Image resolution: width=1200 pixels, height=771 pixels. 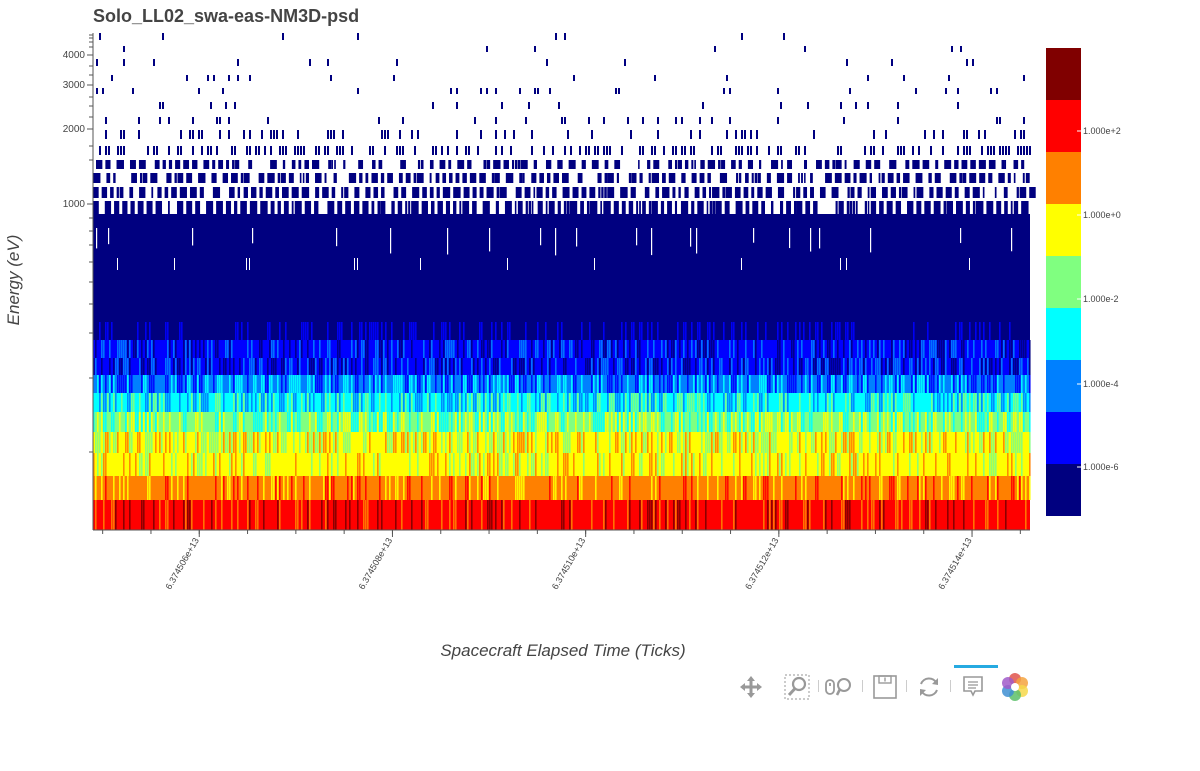 I want to click on bokeh-logo-link, so click(x=1015, y=687).